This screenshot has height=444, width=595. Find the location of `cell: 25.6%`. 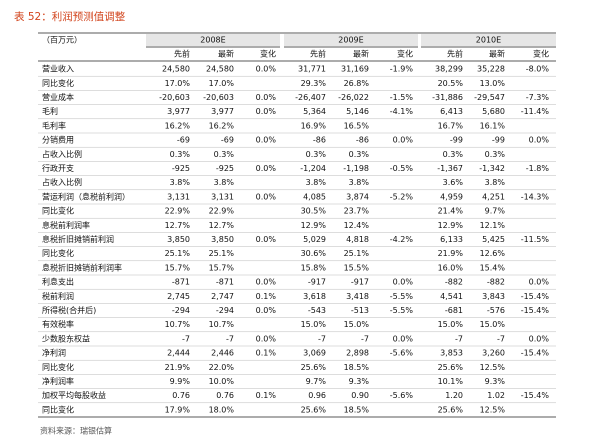

cell: 25.6% is located at coordinates (451, 367).